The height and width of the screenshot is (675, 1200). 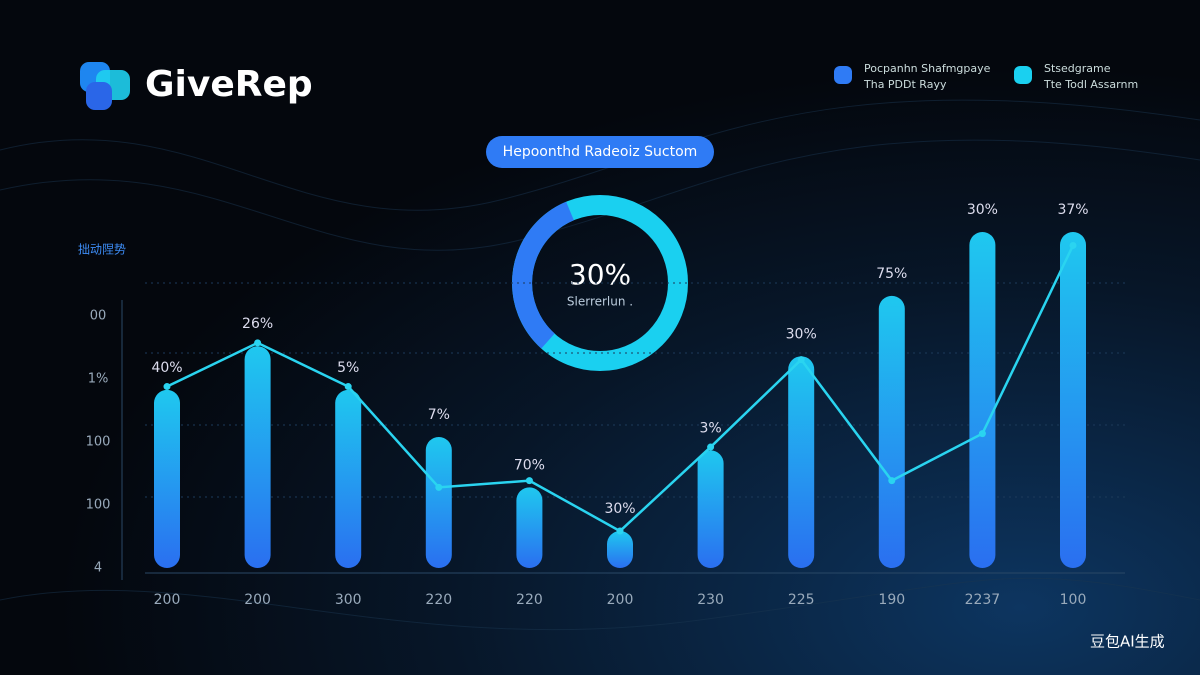 What do you see at coordinates (1072, 210) in the screenshot?
I see `bar-annotation: 37%` at bounding box center [1072, 210].